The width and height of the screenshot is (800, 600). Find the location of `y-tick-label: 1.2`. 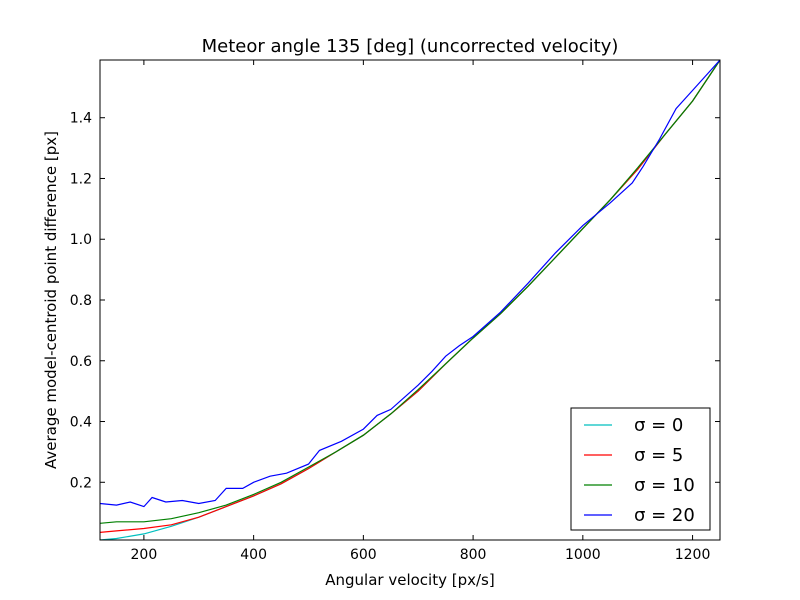

y-tick-label: 1.2 is located at coordinates (81, 179).